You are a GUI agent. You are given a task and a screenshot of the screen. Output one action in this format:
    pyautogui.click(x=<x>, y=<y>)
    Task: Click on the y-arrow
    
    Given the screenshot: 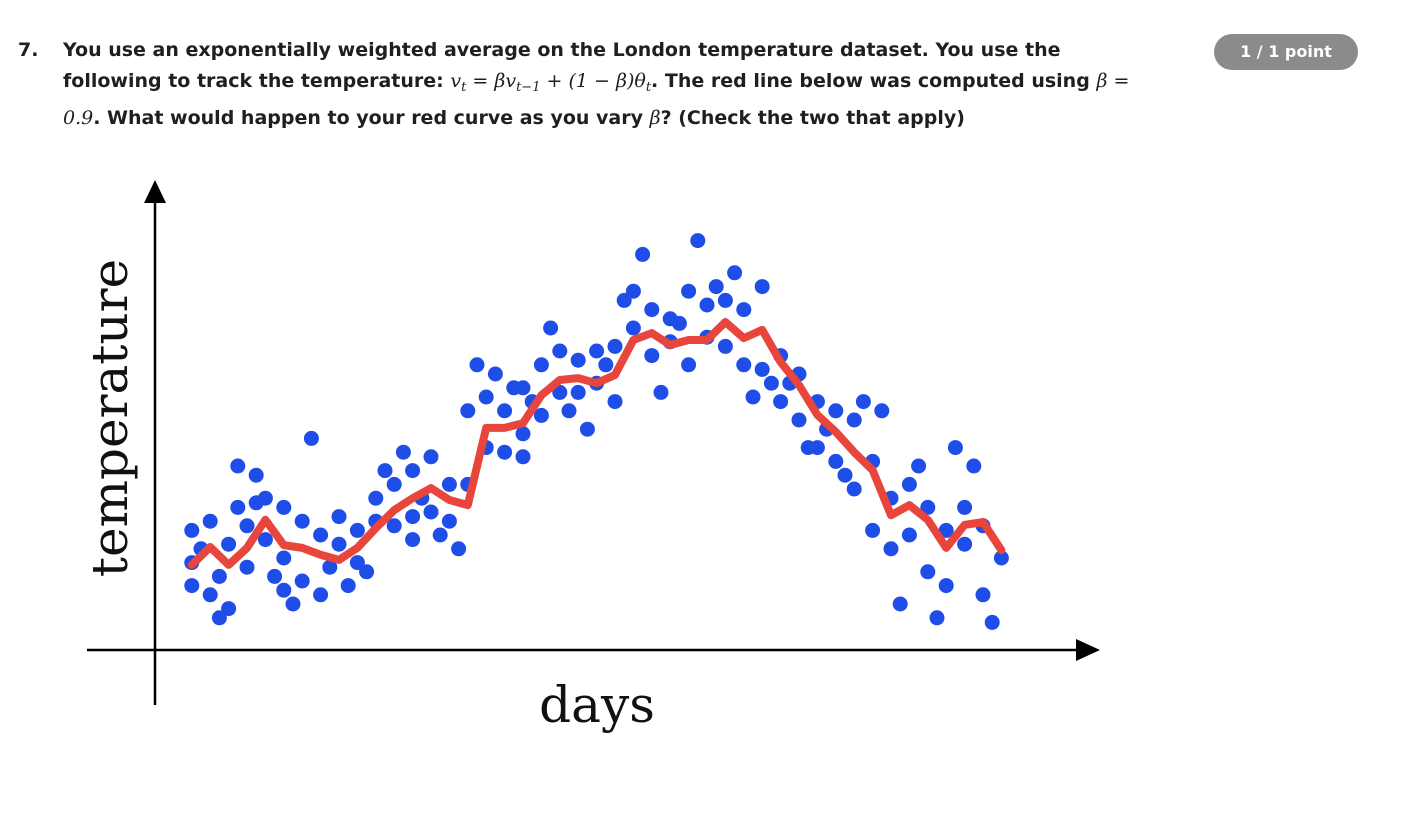 What is the action you would take?
    pyautogui.click(x=155, y=191)
    